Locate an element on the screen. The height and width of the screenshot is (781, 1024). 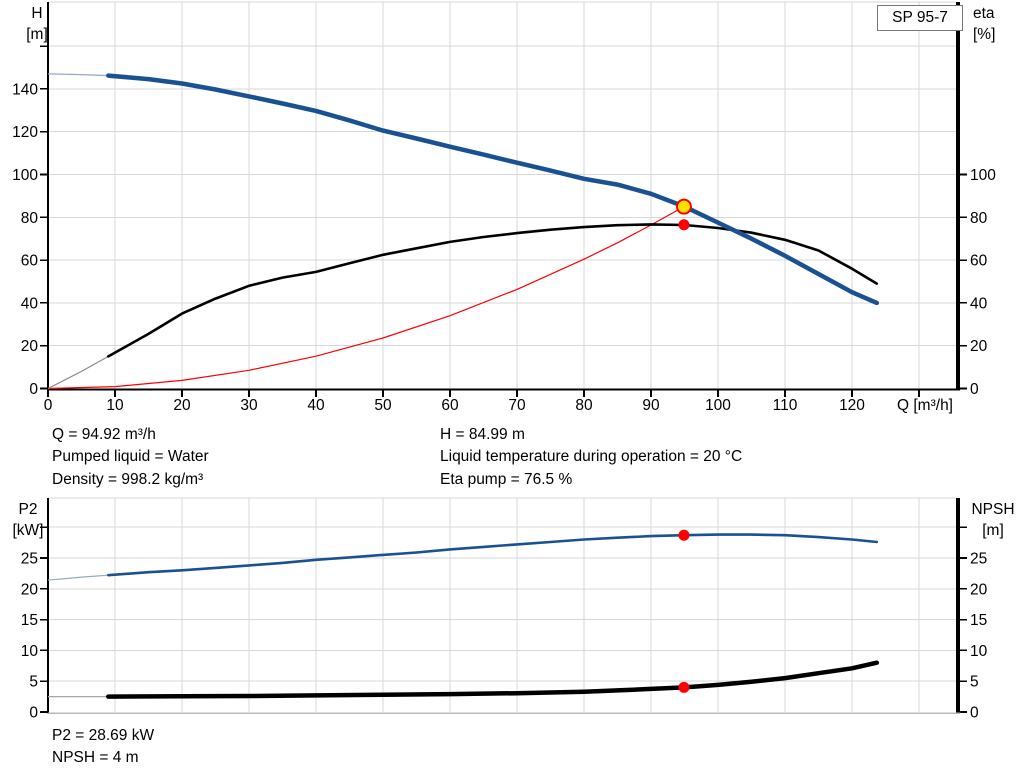
svg-text: 90 is located at coordinates (651, 405).